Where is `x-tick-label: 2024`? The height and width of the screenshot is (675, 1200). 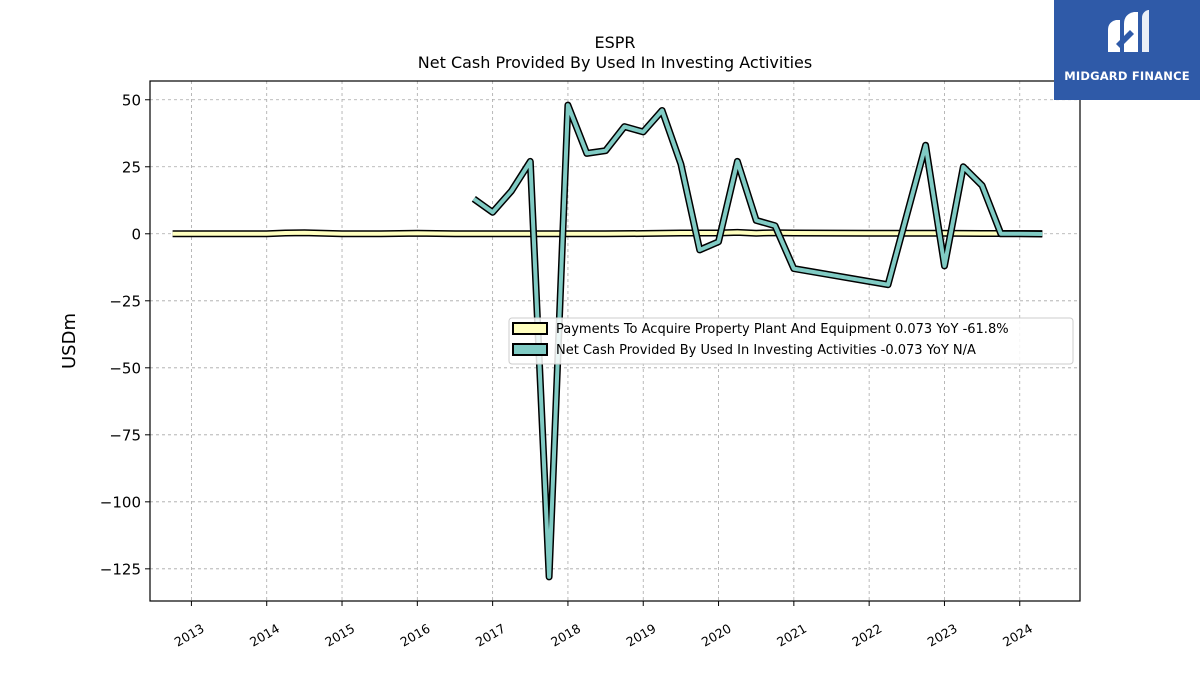 x-tick-label: 2024 is located at coordinates (1017, 635).